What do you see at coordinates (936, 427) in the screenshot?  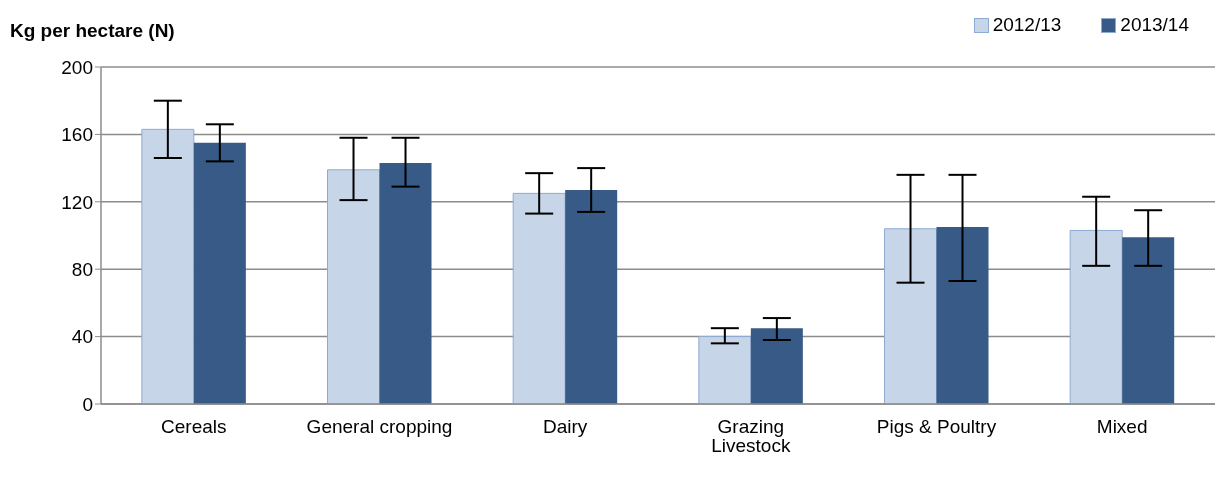 I see `x-tick-label: Pigs & Poultry` at bounding box center [936, 427].